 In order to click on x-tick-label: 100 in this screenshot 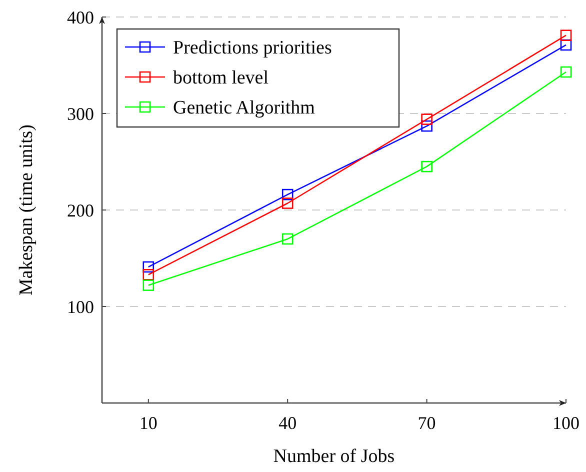, I will do `click(566, 423)`.